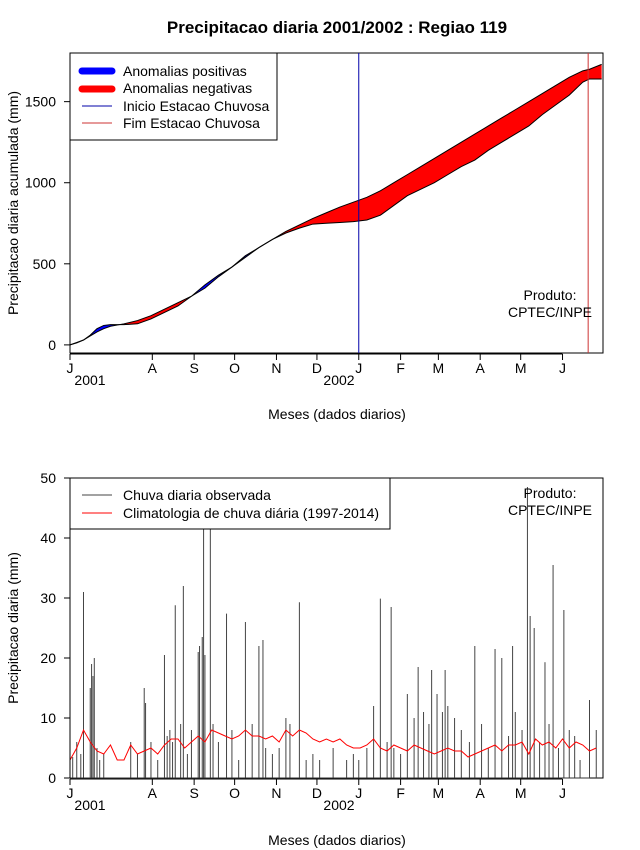 The image size is (640, 850). What do you see at coordinates (193, 368) in the screenshot?
I see `top-x-tick-label: S` at bounding box center [193, 368].